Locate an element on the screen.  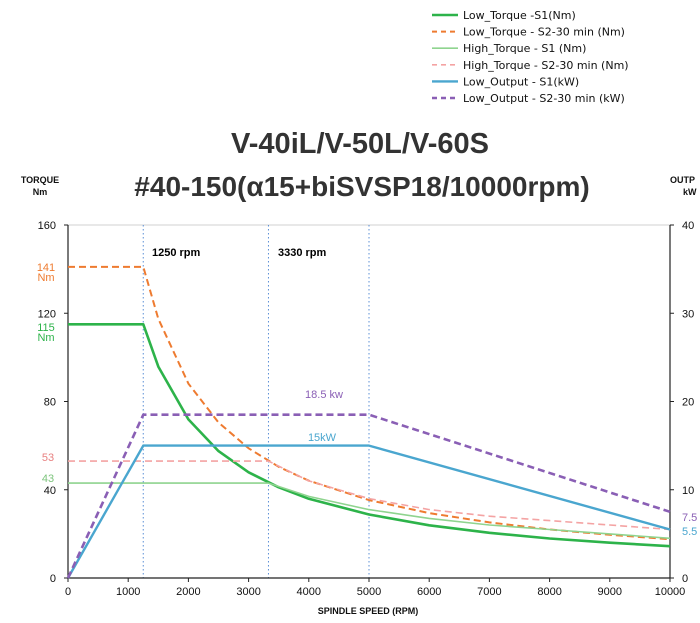
x-tick-label: 9000 is located at coordinates (610, 592).